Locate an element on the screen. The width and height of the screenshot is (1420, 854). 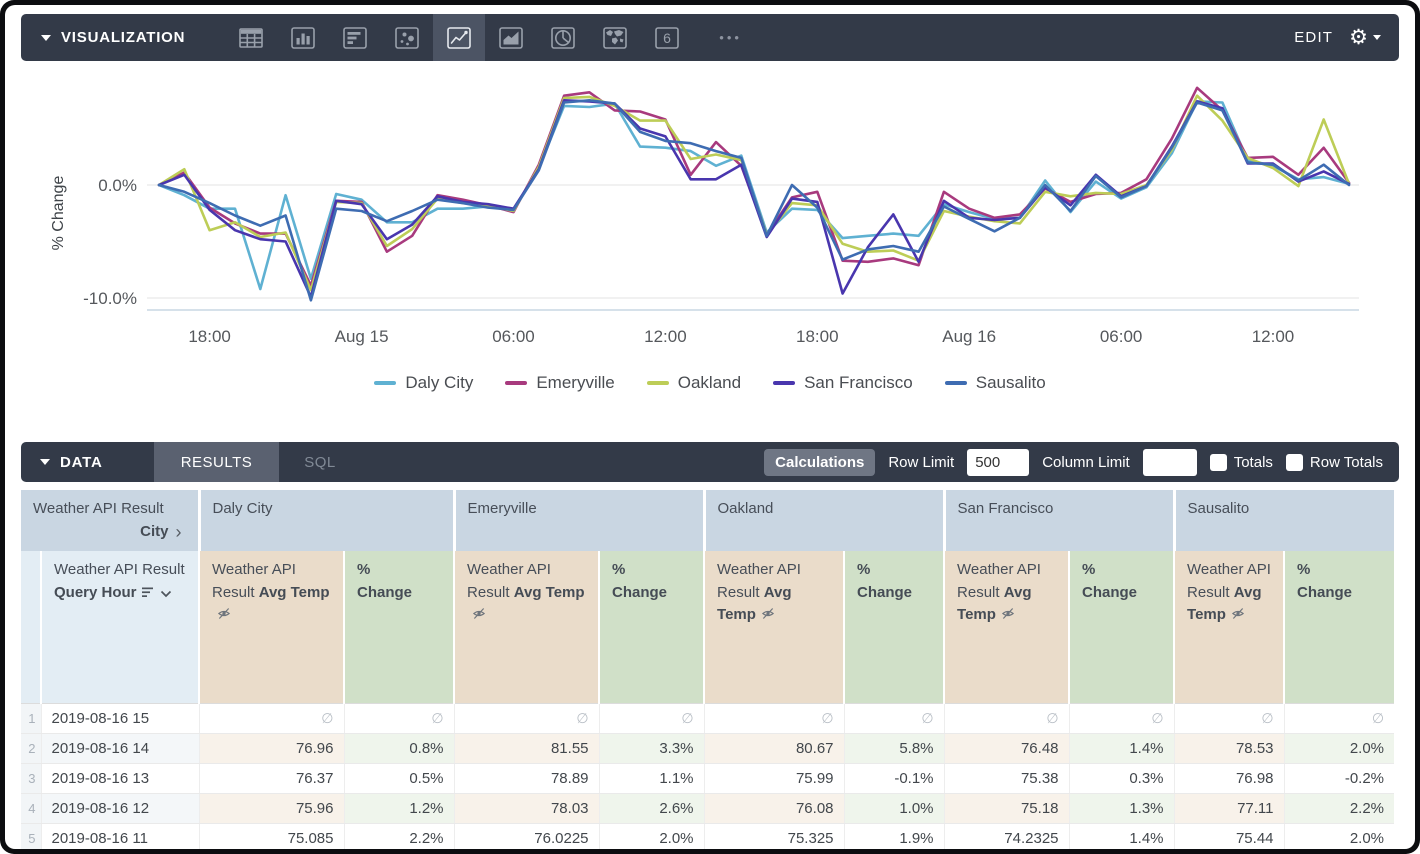
row-limit-input is located at coordinates (998, 462).